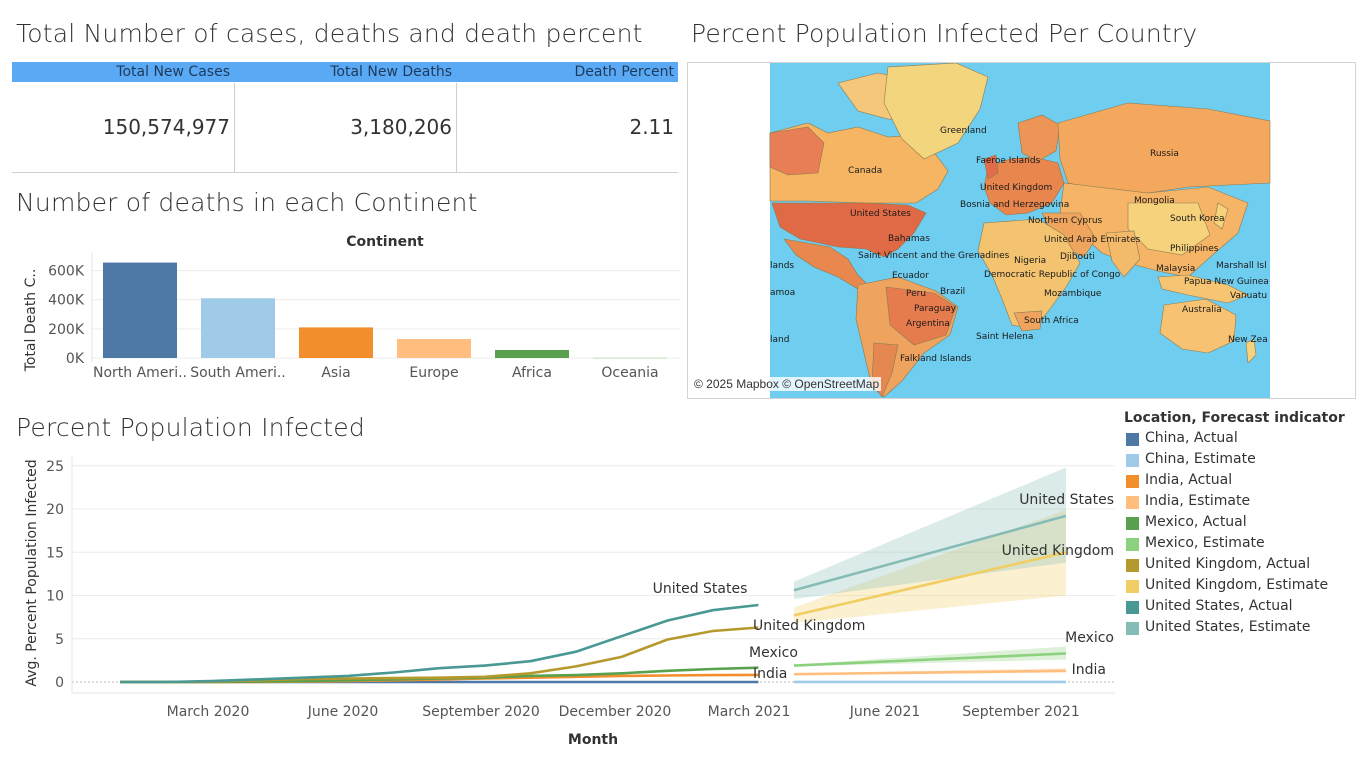 Image resolution: width=1366 pixels, height=768 pixels. What do you see at coordinates (1169, 229) in the screenshot?
I see `region-china` at bounding box center [1169, 229].